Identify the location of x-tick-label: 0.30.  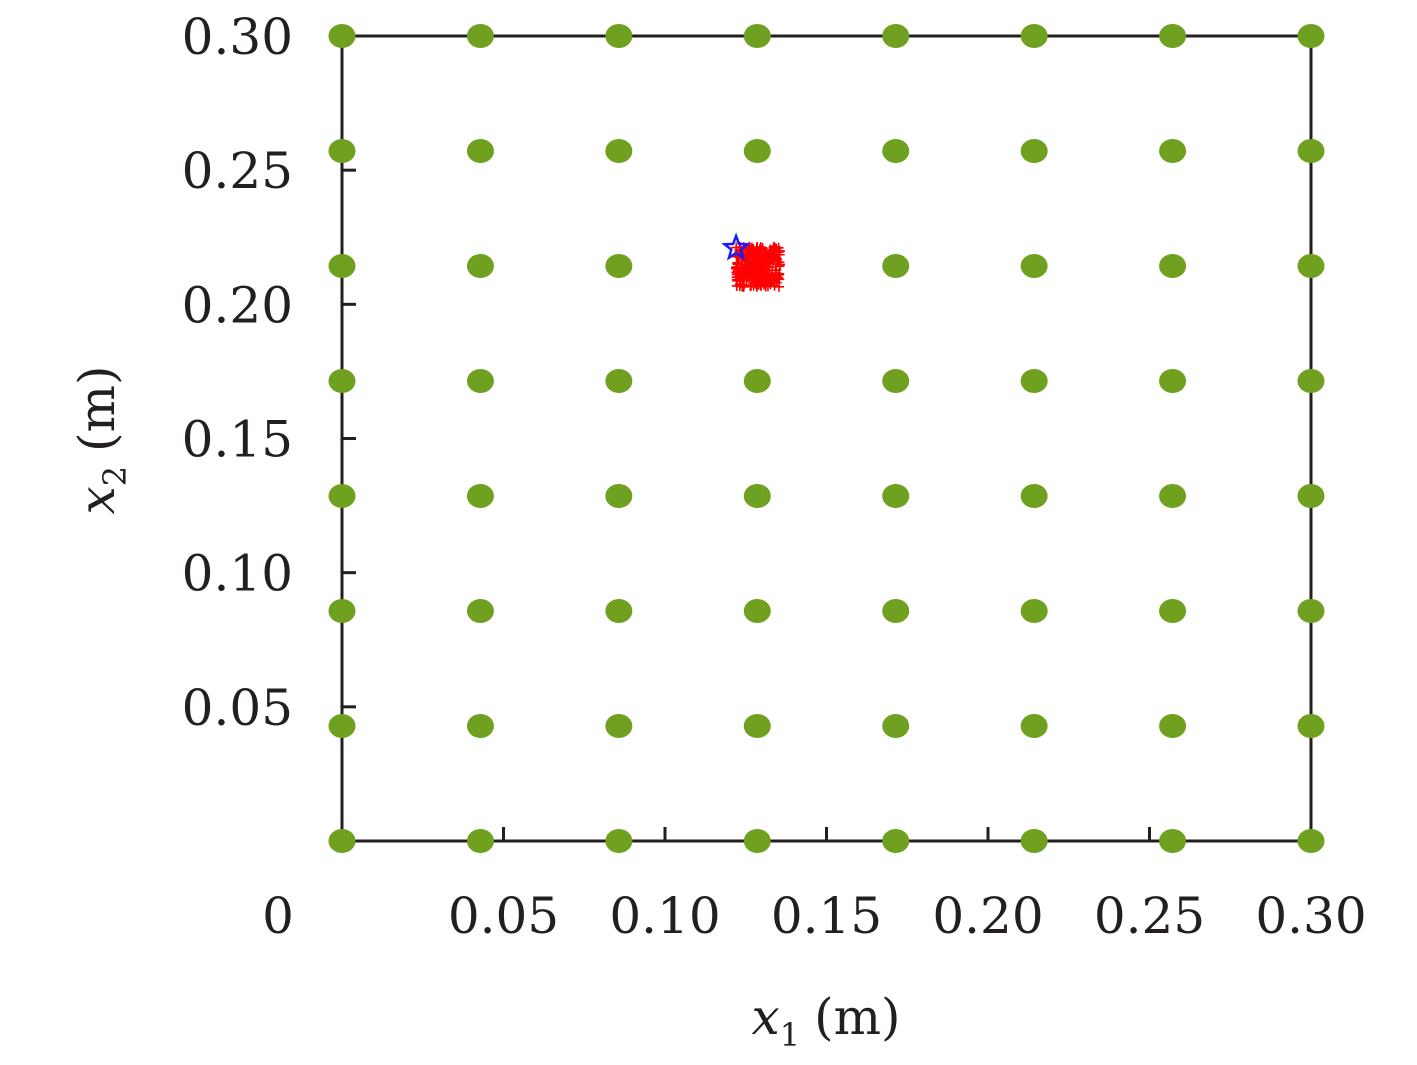
(1310, 916).